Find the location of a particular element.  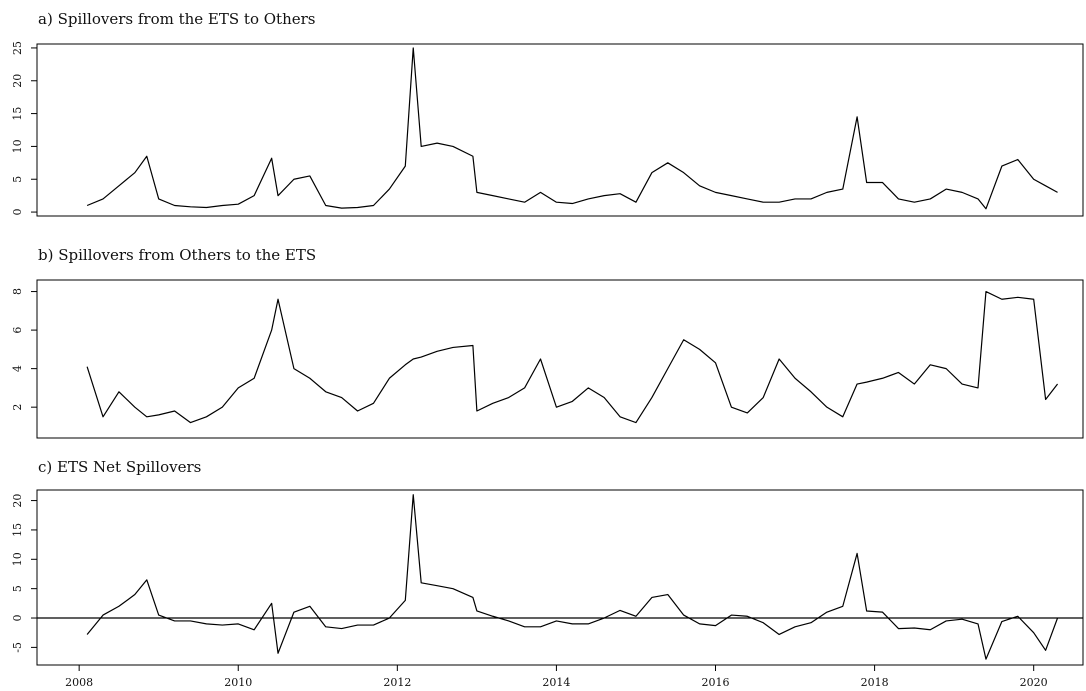

x-tick-label: 2016 is located at coordinates (716, 682).